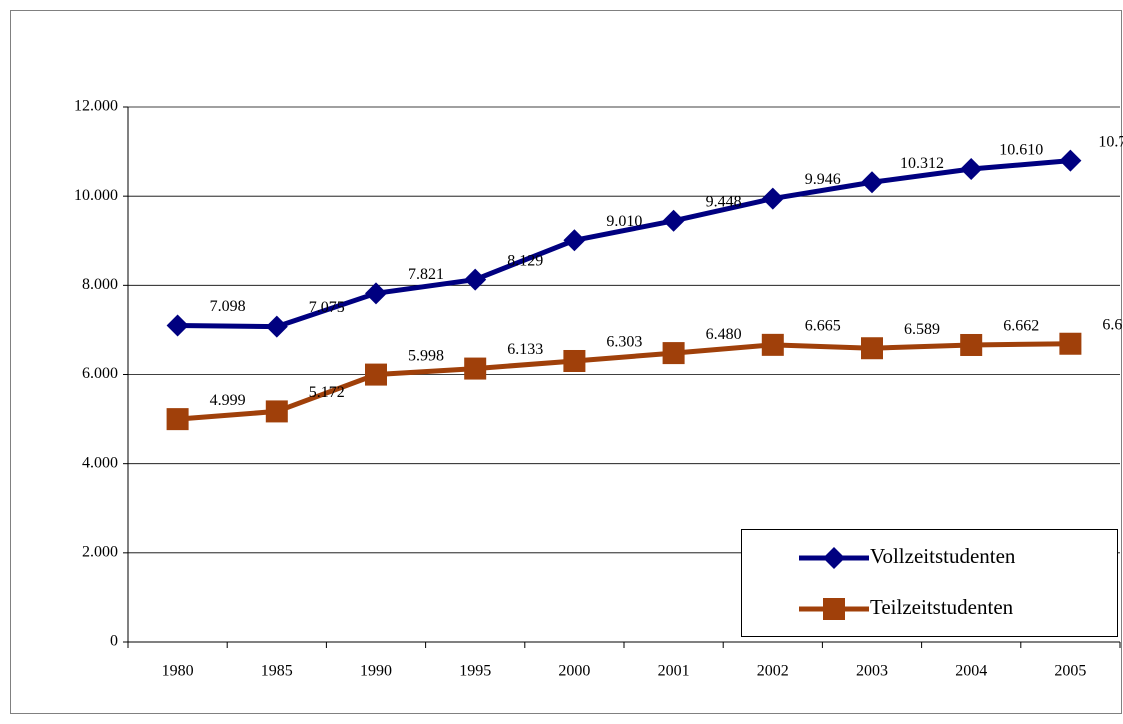 The height and width of the screenshot is (724, 1123). I want to click on y-tick-label: 6.000, so click(100, 373).